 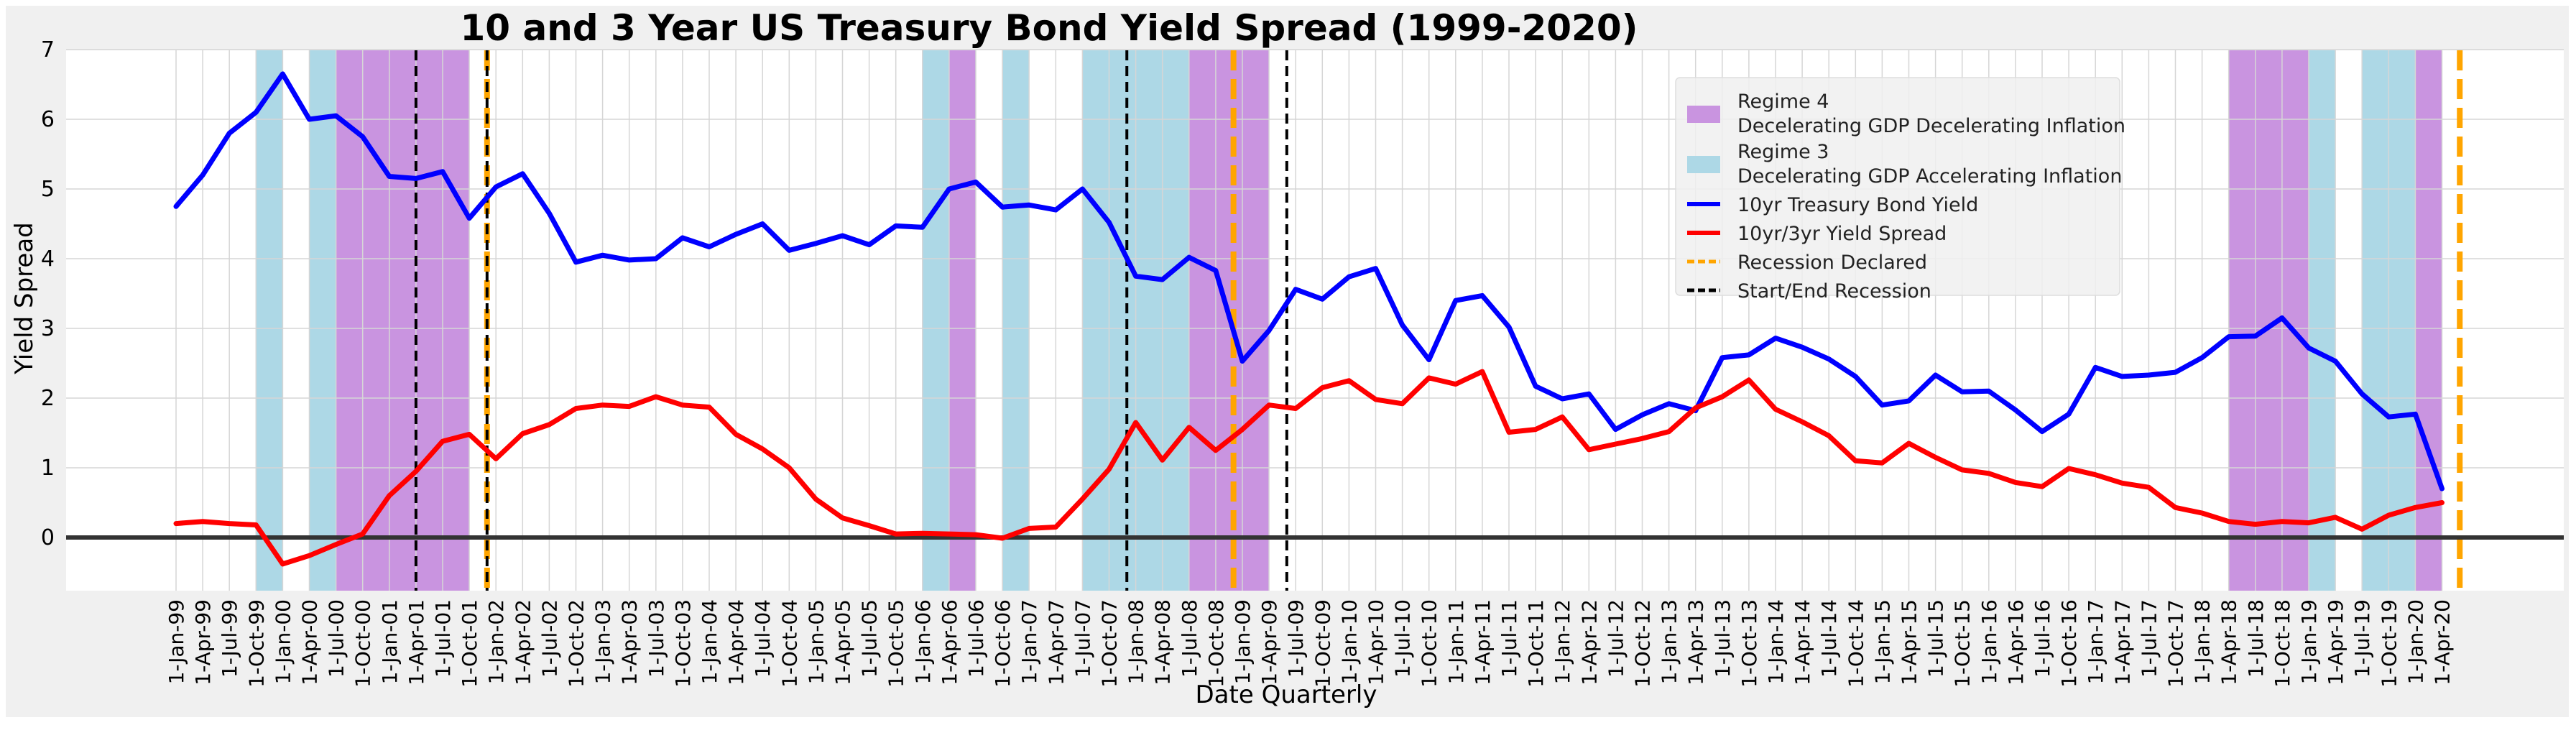 What do you see at coordinates (896, 643) in the screenshot?
I see `x-tick-label: 1-Oct-05` at bounding box center [896, 643].